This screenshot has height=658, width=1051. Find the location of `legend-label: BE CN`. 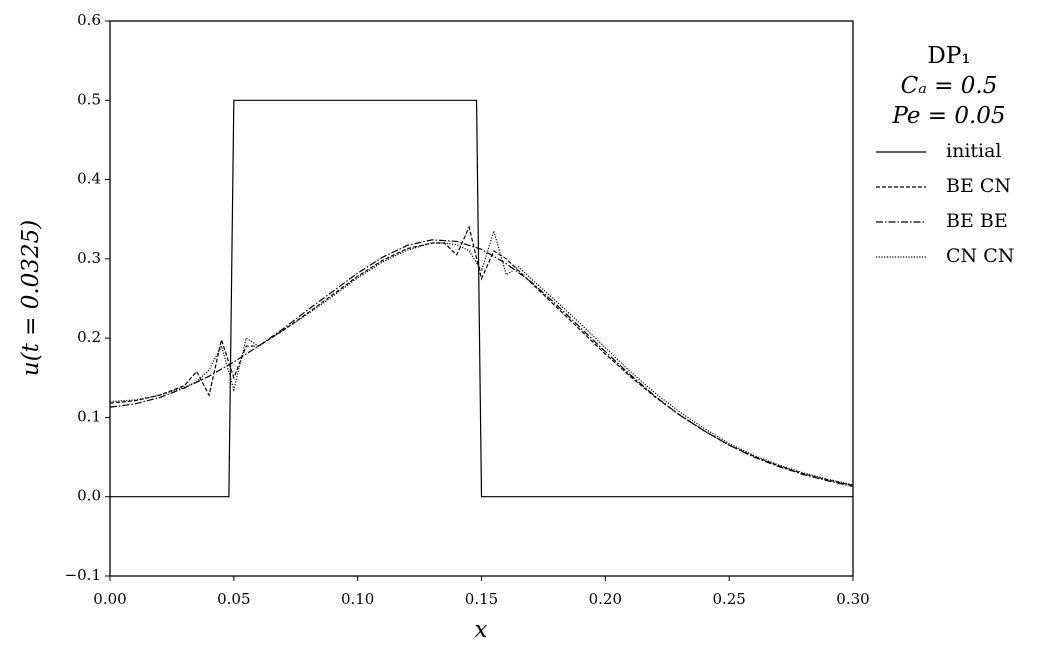

legend-label: BE CN is located at coordinates (978, 186).